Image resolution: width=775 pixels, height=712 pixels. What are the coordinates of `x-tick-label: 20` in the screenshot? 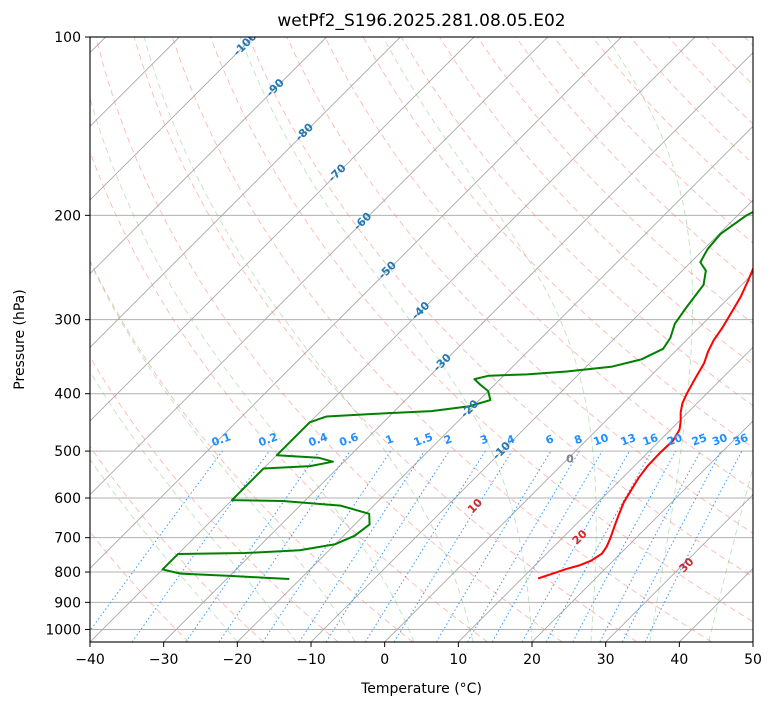 It's located at (532, 660).